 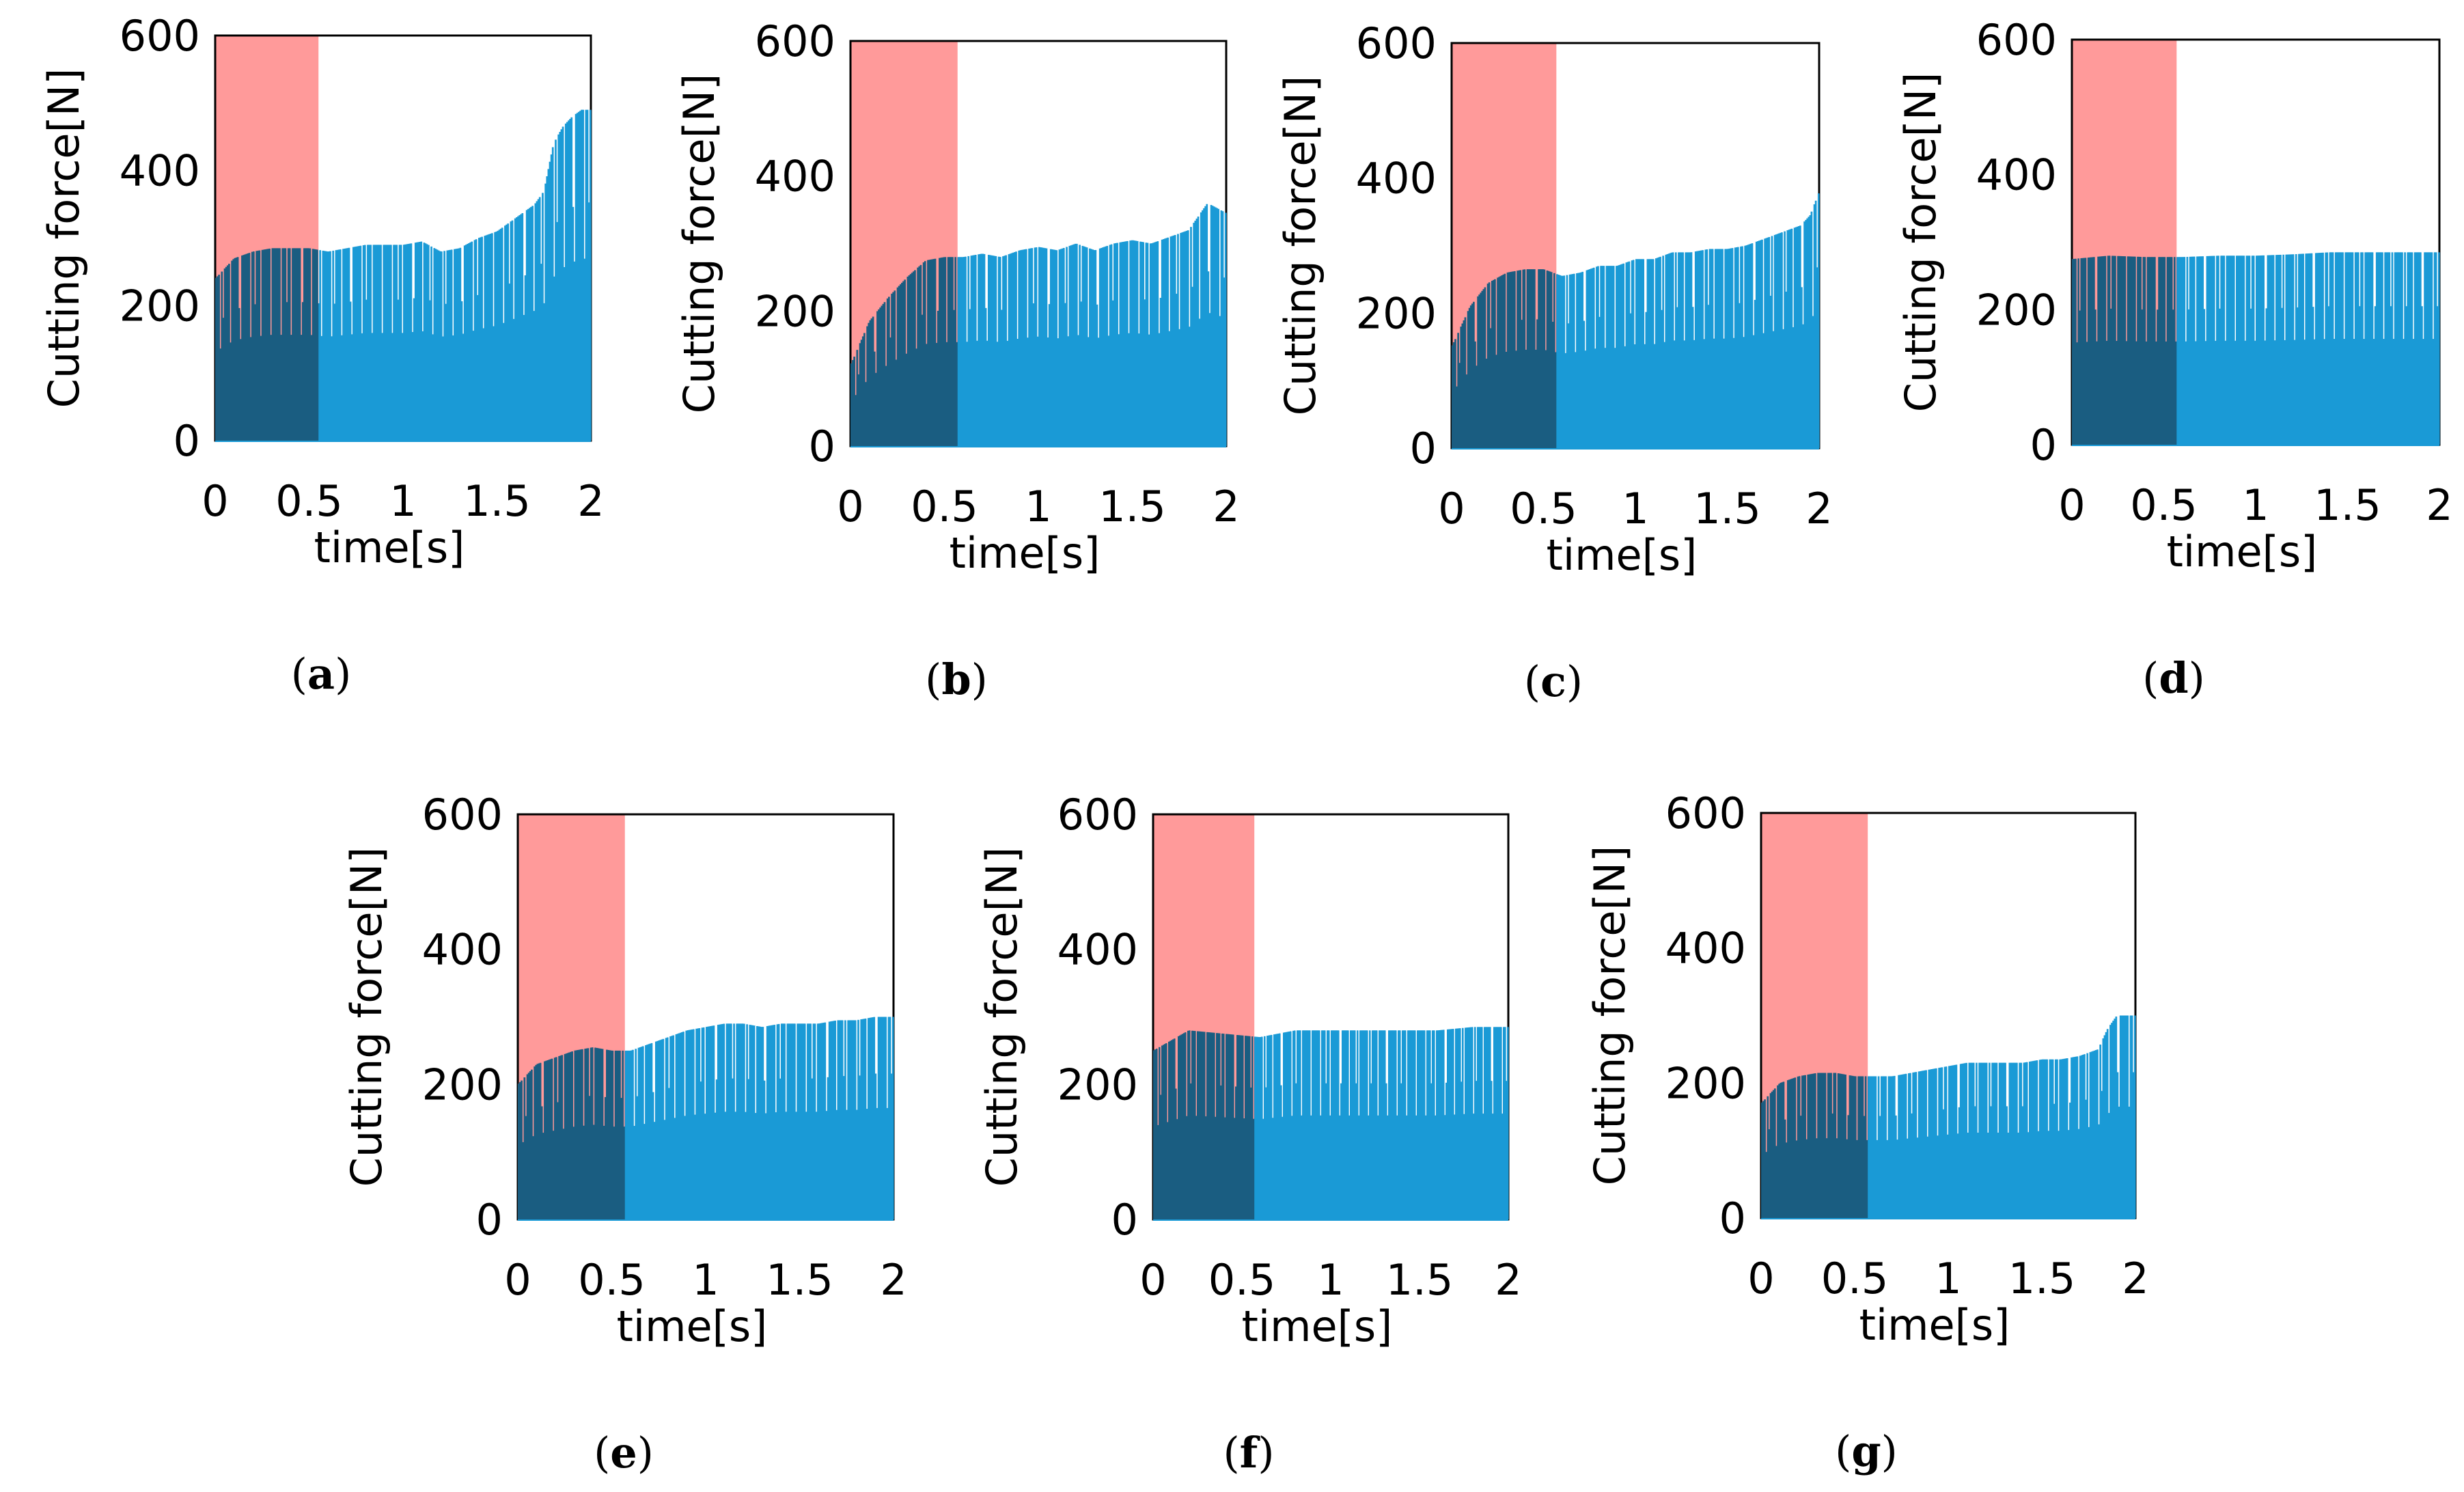 What do you see at coordinates (2173, 678) in the screenshot?
I see `panel-caption: (d)` at bounding box center [2173, 678].